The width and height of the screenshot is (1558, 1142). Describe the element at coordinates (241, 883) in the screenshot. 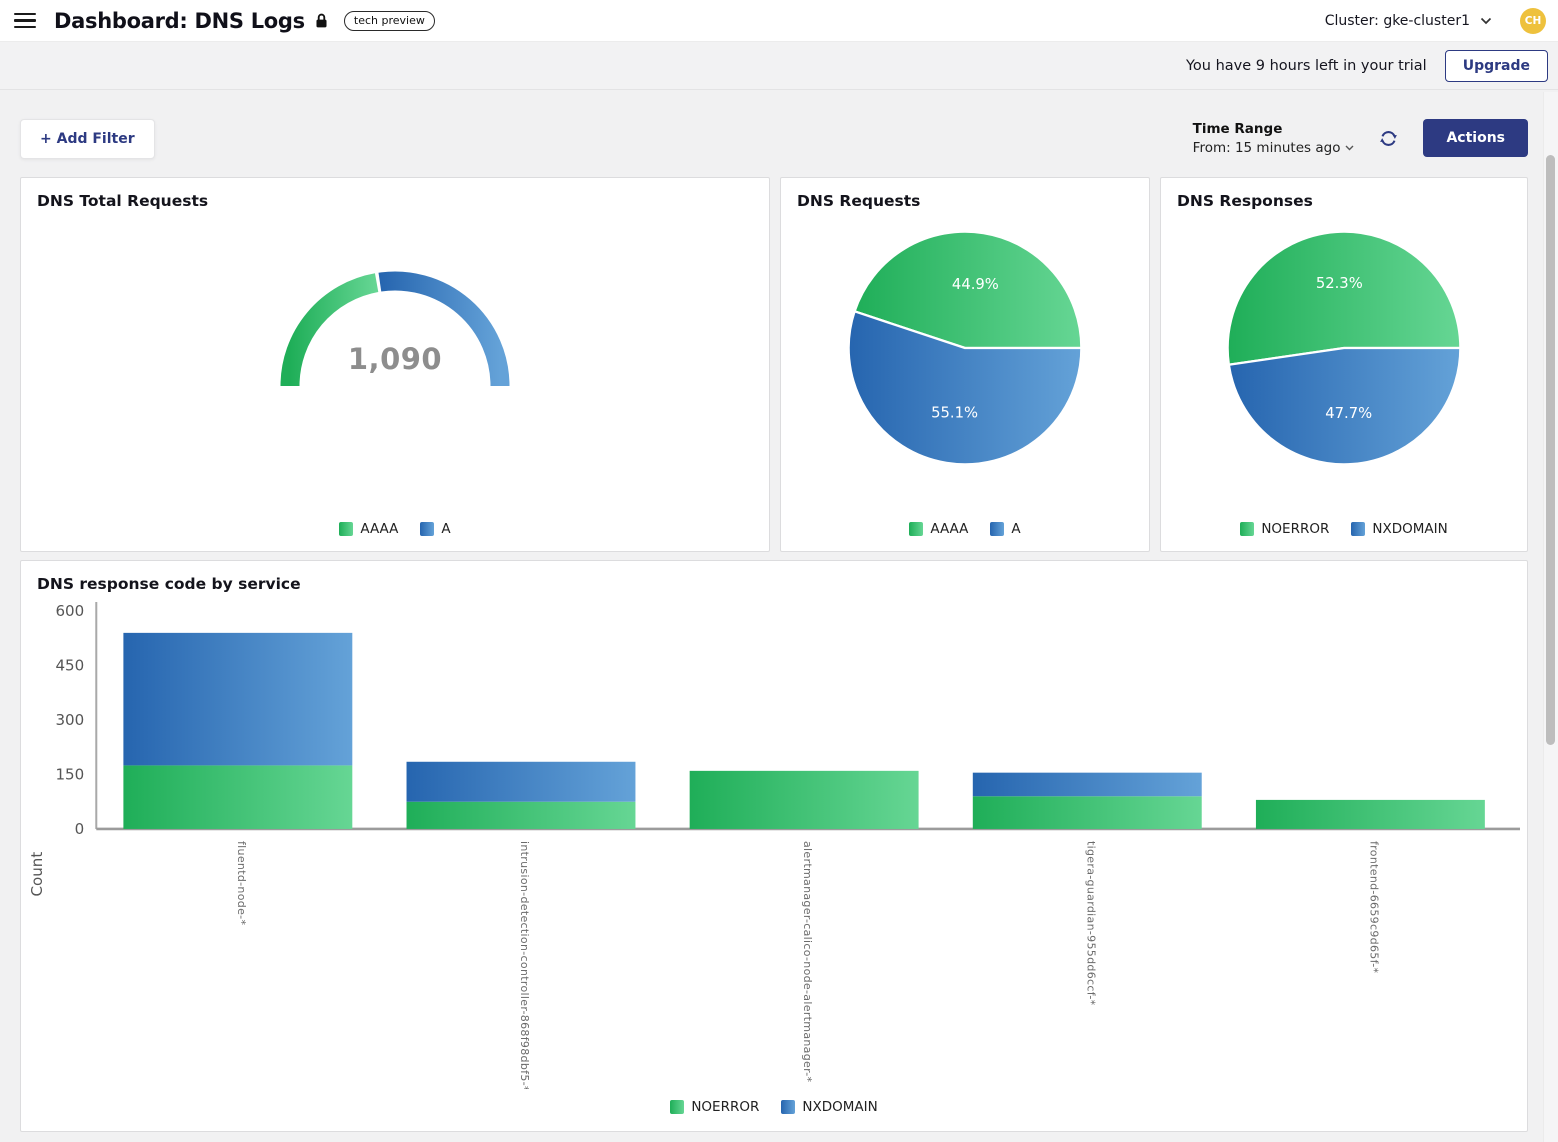

I see `x-category-label: fluentd-node-*` at that location.